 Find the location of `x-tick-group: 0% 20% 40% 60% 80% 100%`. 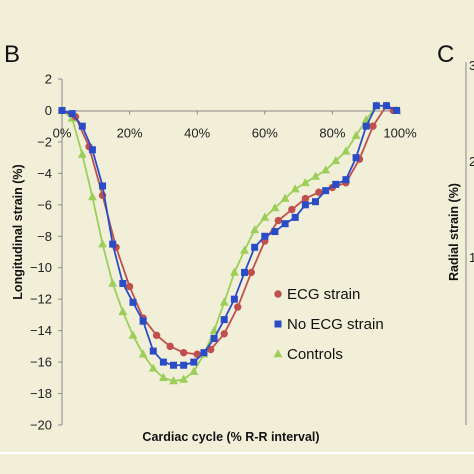

x-tick-group: 0% 20% 40% 60% 80% 100% is located at coordinates (235, 125).